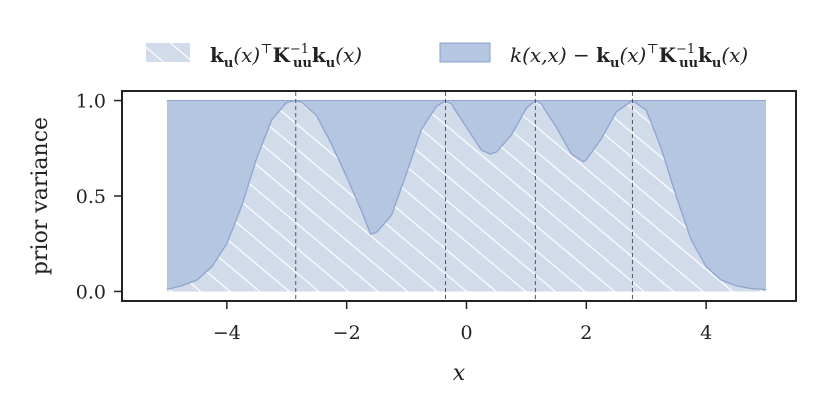  Describe the element at coordinates (629, 56) in the screenshot. I see `legend-label-residual: k(x,x) − ku(x)⊤K−1 uuku(x)` at that location.